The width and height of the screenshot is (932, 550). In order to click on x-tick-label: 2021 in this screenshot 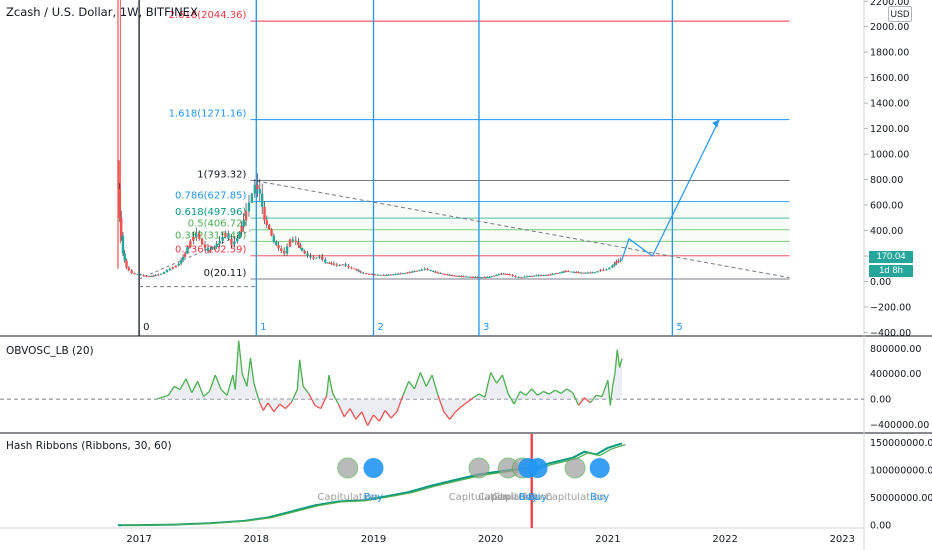, I will do `click(607, 539)`.